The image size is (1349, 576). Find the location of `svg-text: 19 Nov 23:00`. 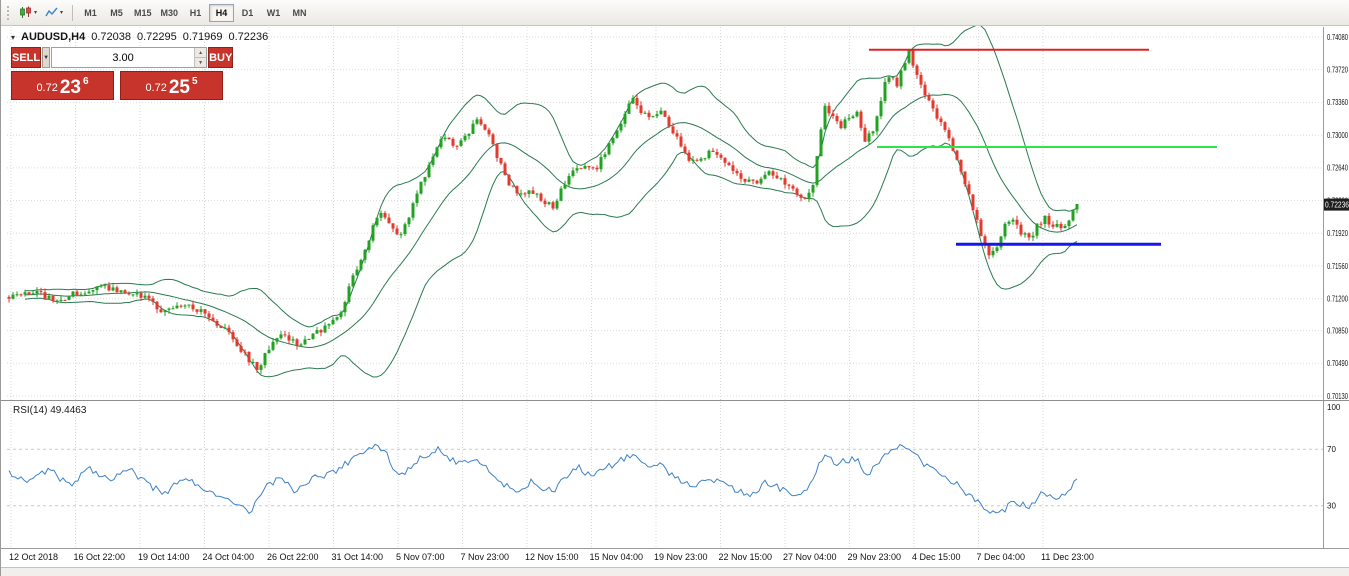

svg-text: 19 Nov 23:00 is located at coordinates (681, 557).